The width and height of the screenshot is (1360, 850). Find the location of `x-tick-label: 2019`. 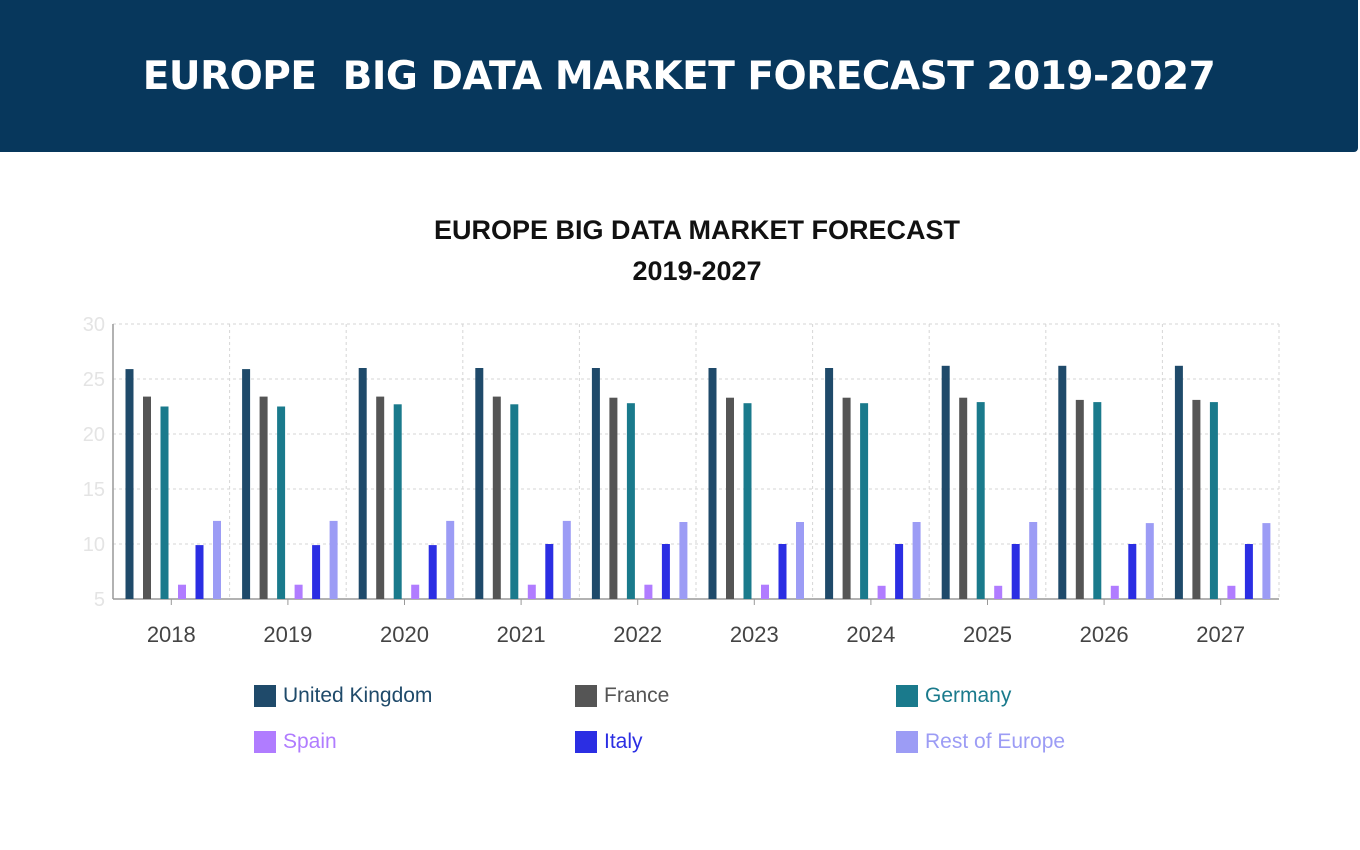

x-tick-label: 2019 is located at coordinates (287, 634).